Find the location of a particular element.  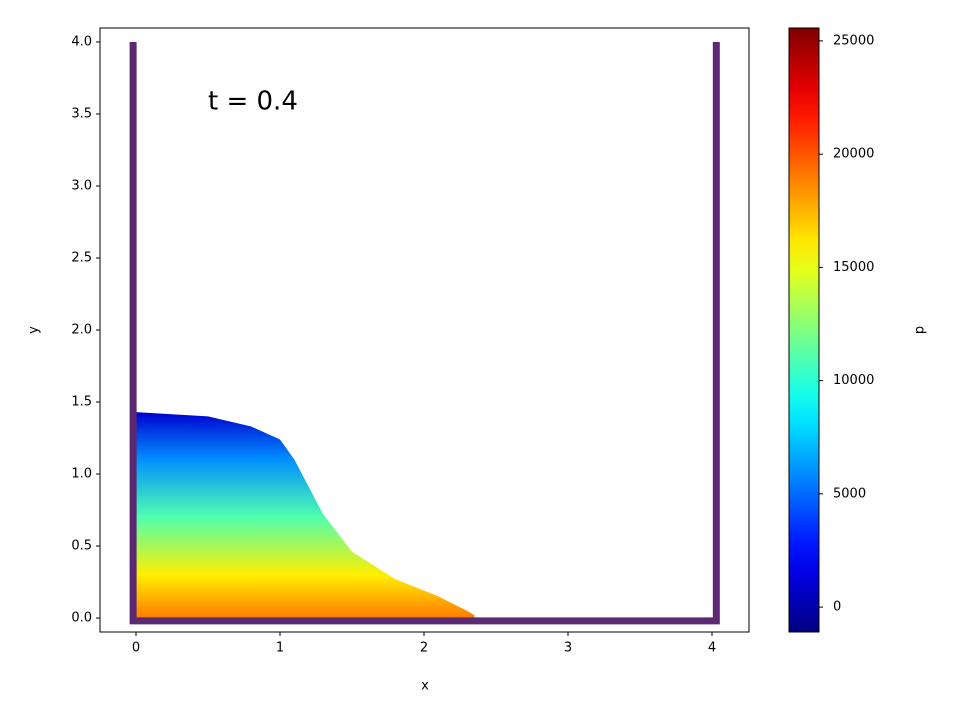

colorbar-tick-label: 15000 is located at coordinates (853, 267).